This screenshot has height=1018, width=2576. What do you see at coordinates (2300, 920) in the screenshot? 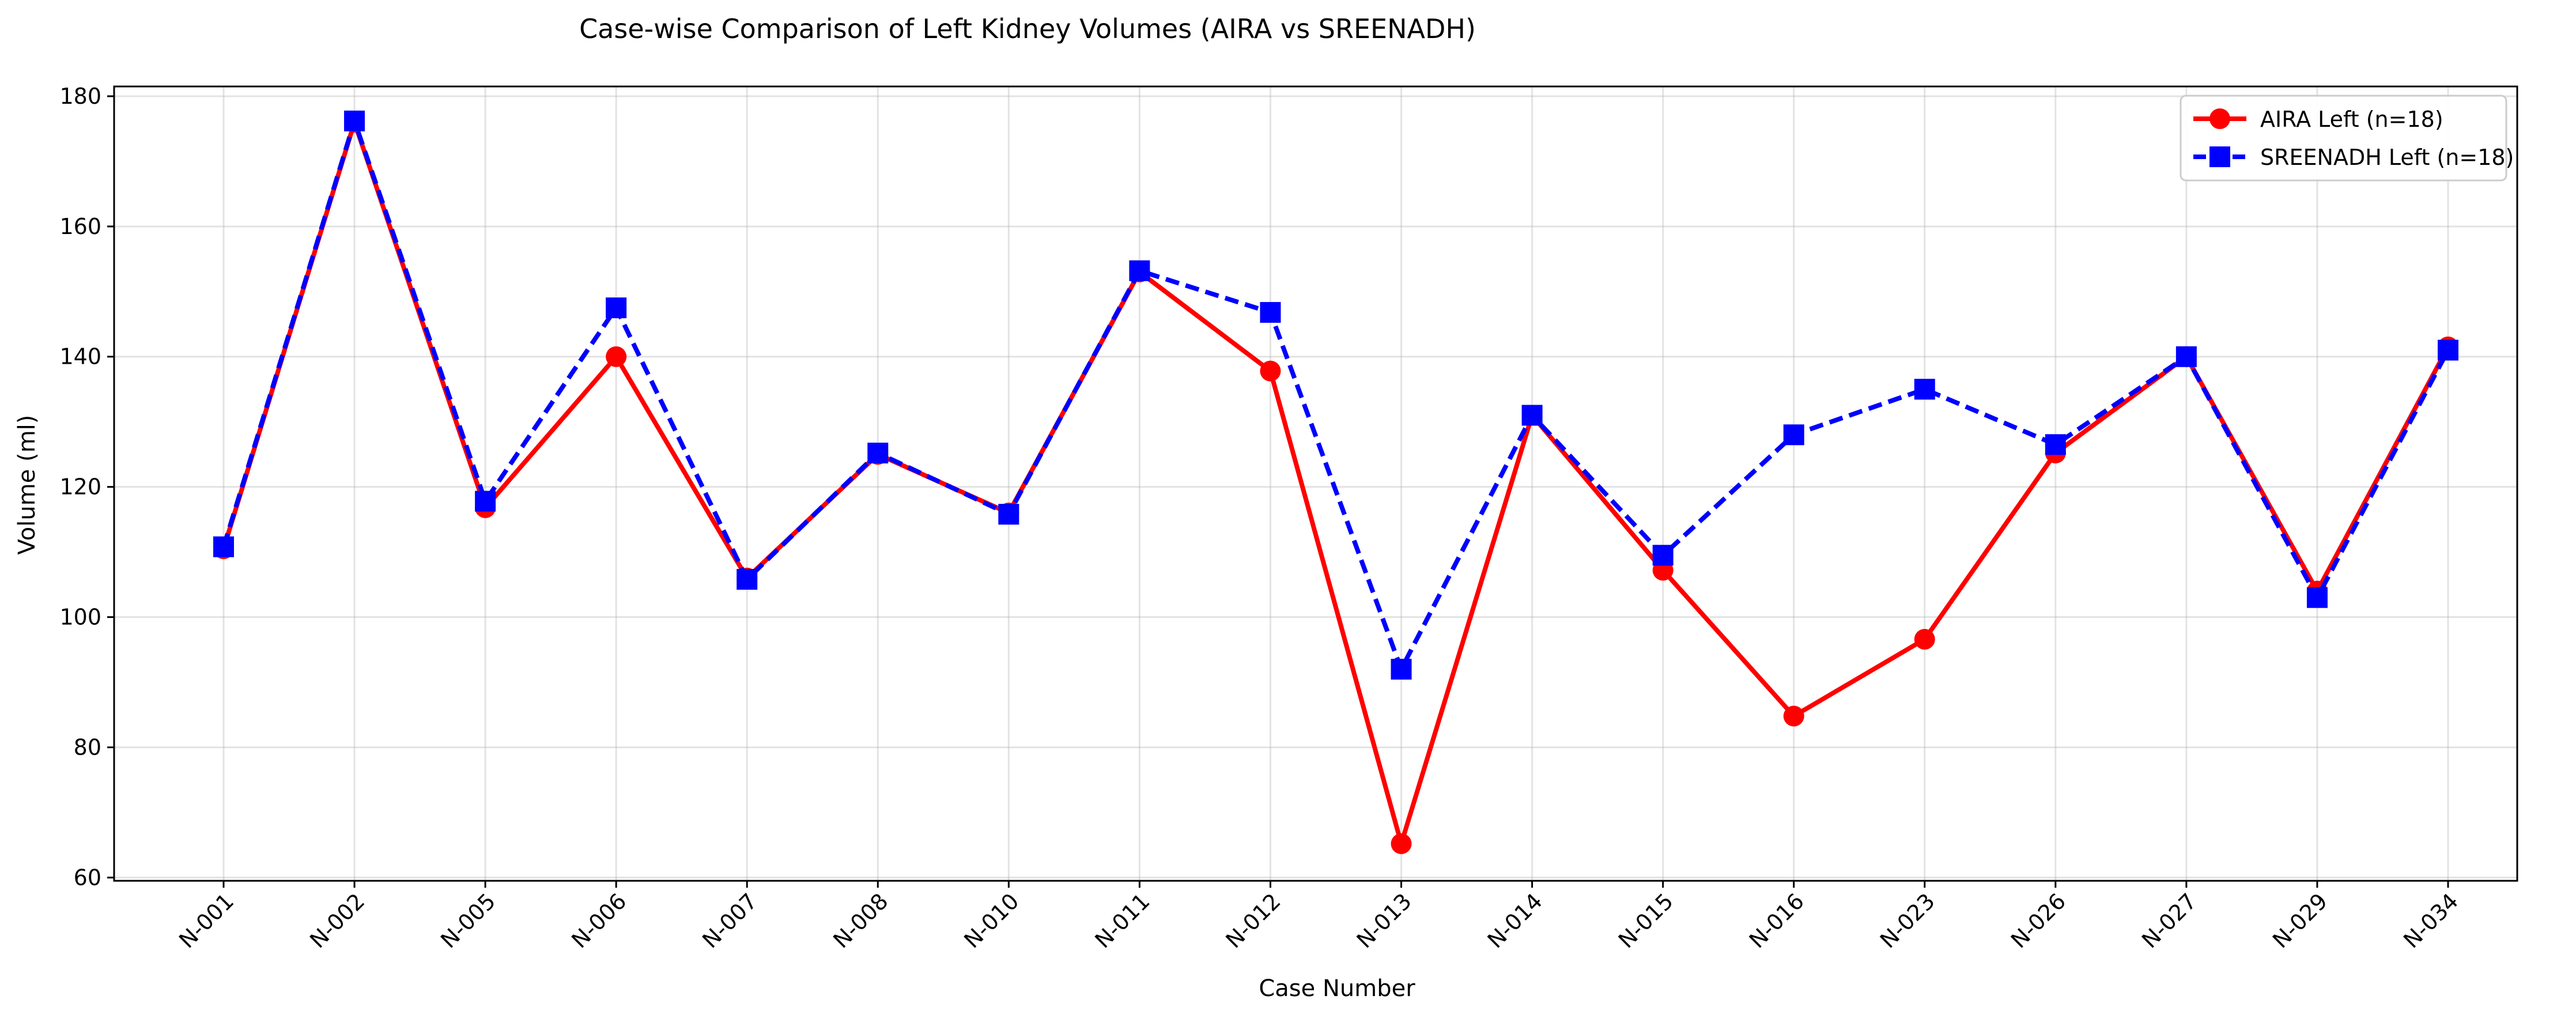
I see `x-tick-label: N-029` at bounding box center [2300, 920].